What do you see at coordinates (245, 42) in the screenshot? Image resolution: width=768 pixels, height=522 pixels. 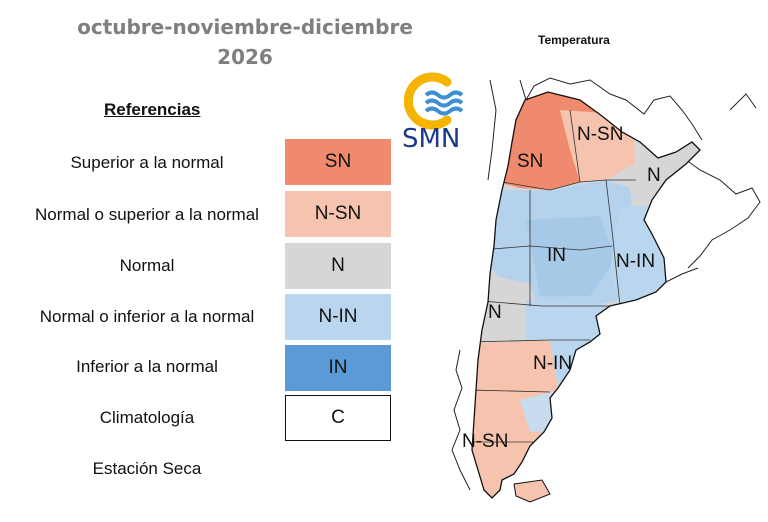 I see `forecast-period-title: octubre-noviembre-diciembre 2026` at bounding box center [245, 42].